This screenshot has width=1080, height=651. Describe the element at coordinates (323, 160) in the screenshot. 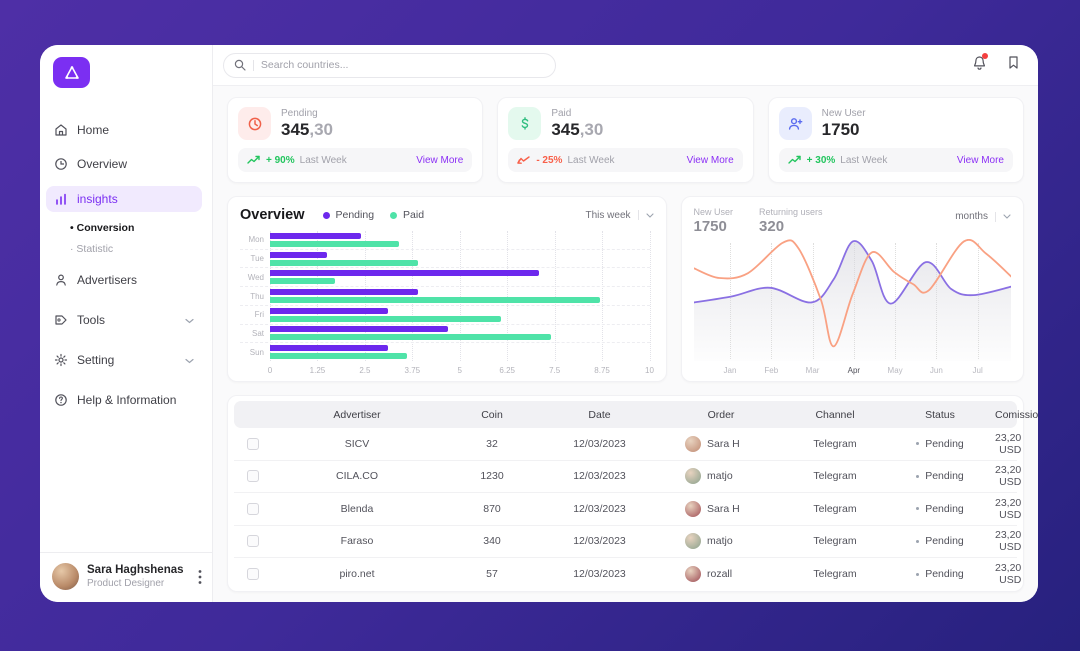

I see `trend-period: Last Week` at that location.